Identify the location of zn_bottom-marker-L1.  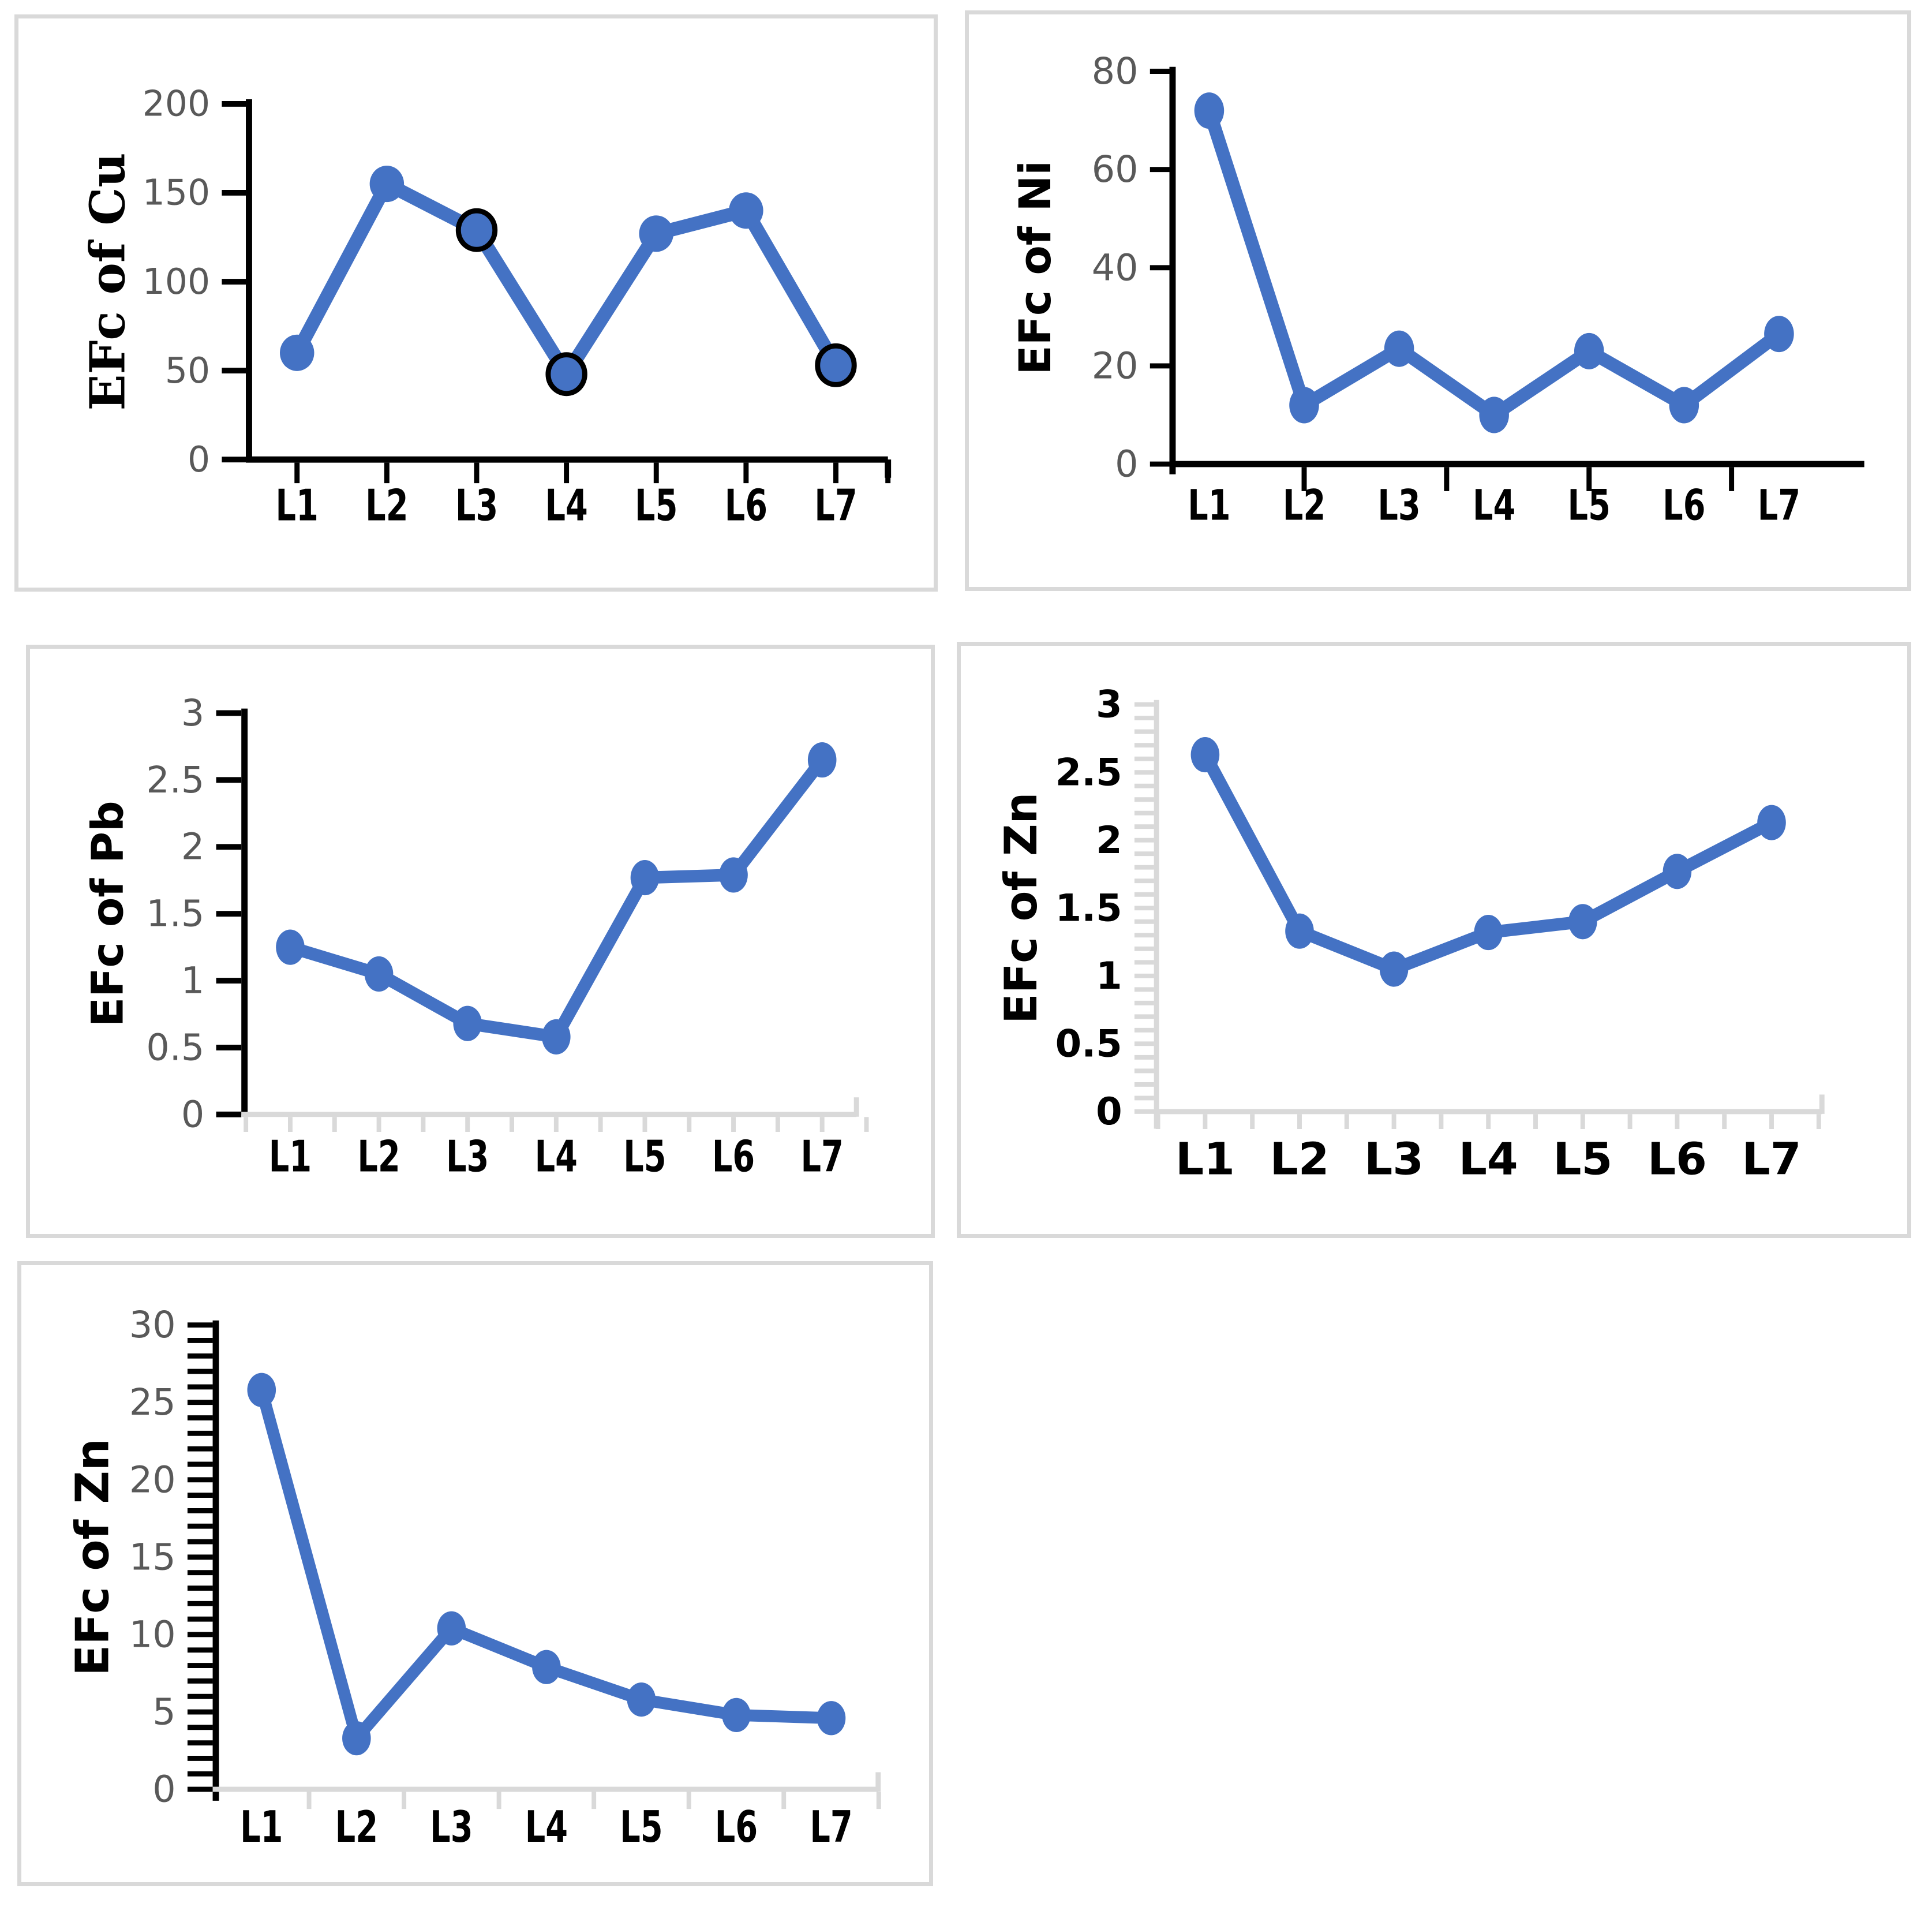
(261, 1390).